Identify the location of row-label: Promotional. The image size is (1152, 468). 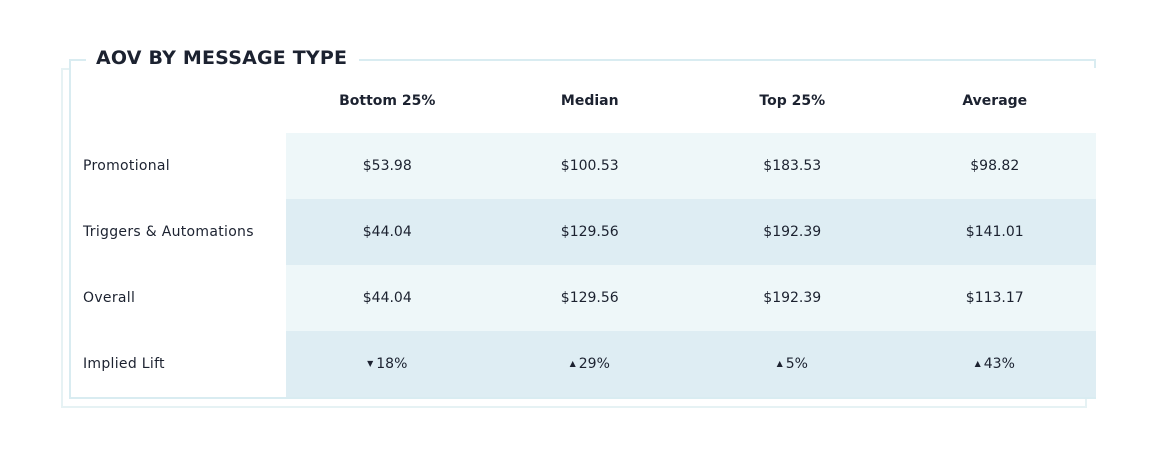
(178, 166).